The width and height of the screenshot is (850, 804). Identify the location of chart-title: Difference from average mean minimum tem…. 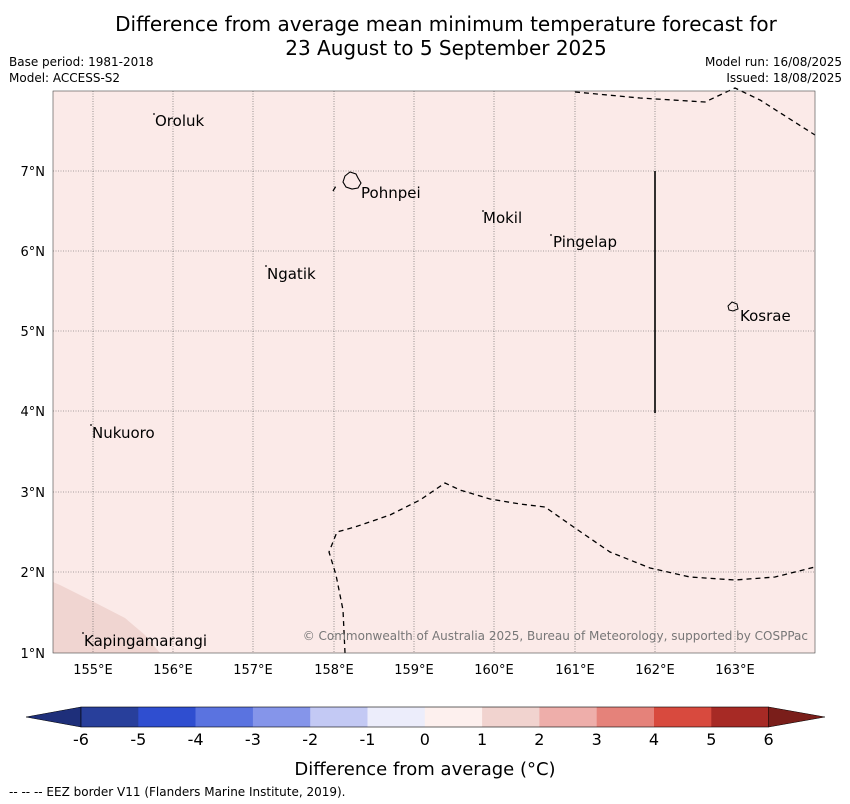
(425, 36).